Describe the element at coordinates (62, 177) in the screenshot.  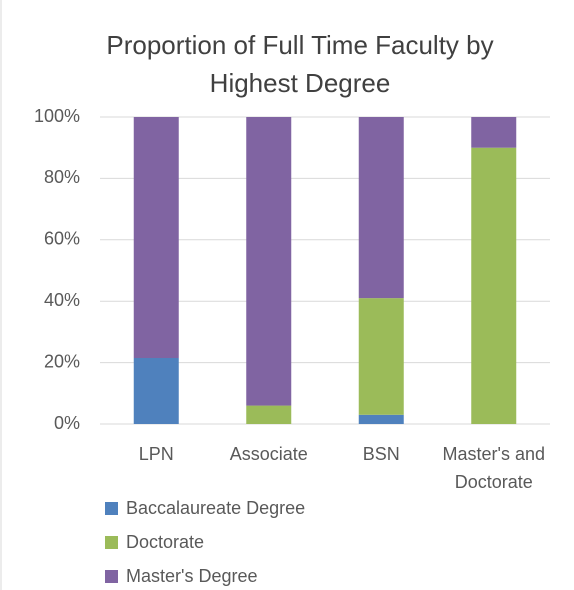
I see `y-tick-label: 80%` at that location.